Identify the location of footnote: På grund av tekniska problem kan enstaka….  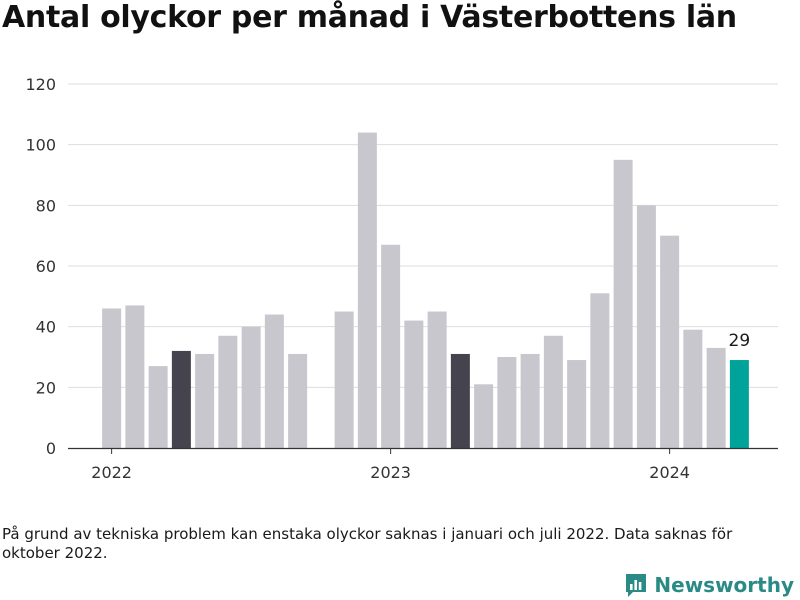
(367, 543).